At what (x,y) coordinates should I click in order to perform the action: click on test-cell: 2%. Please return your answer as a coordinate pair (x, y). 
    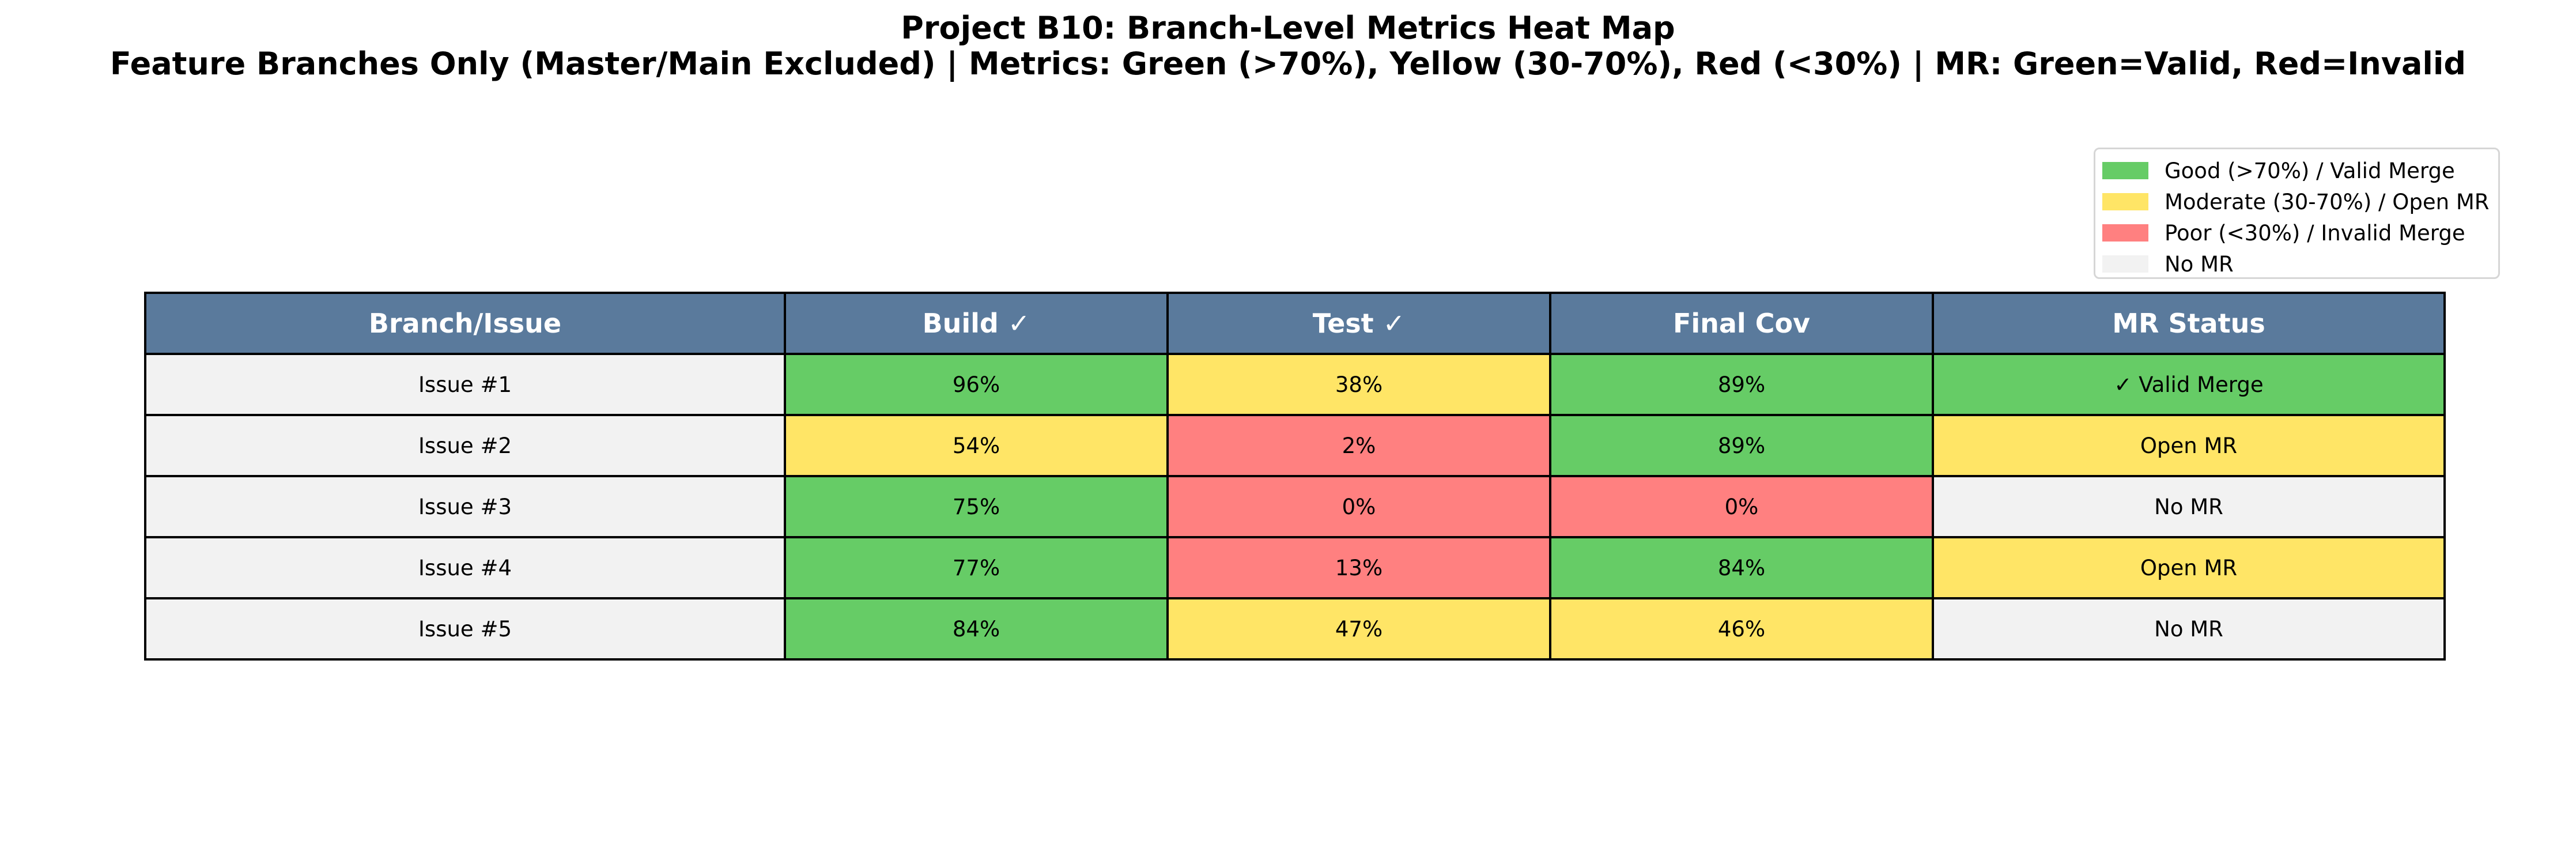
    Looking at the image, I should click on (1359, 446).